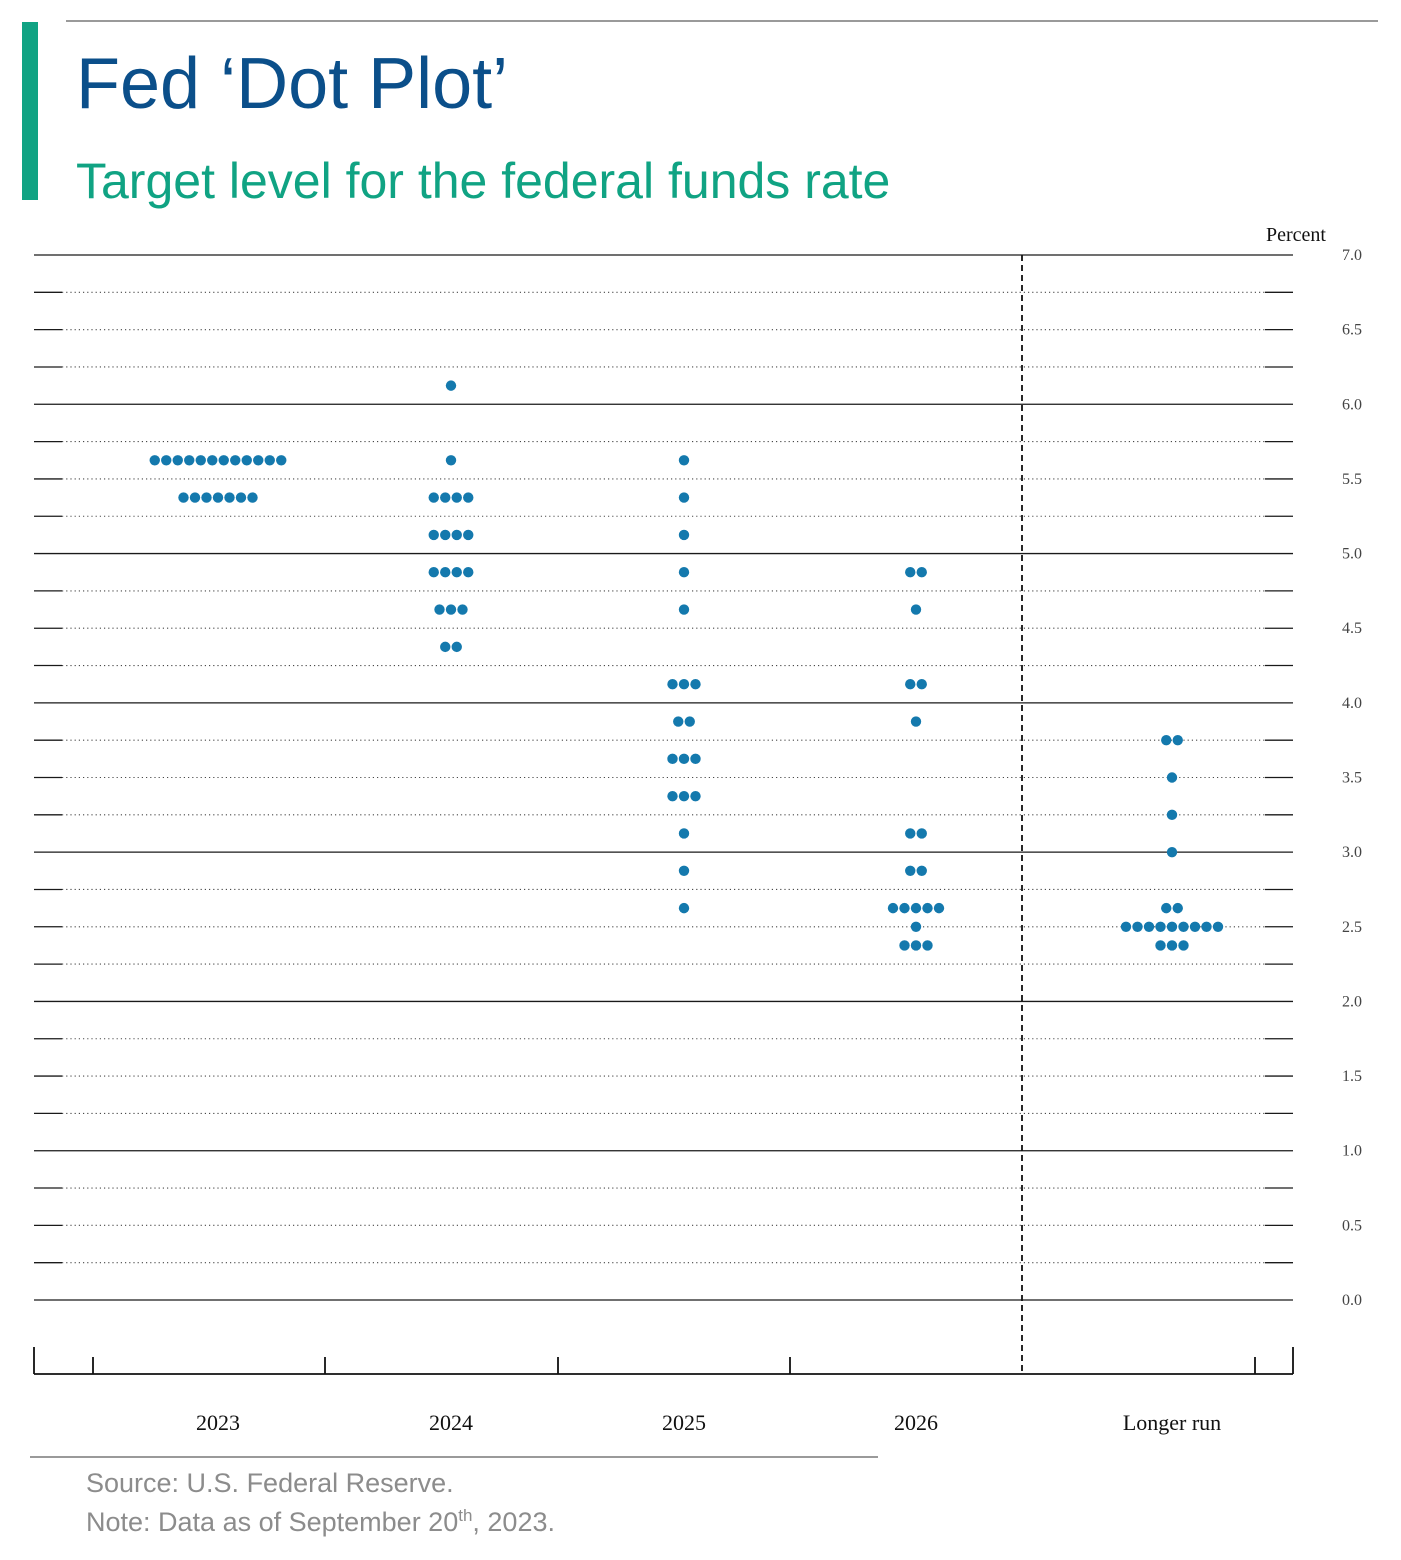  What do you see at coordinates (1352, 852) in the screenshot?
I see `y-tick-label: 3.0` at bounding box center [1352, 852].